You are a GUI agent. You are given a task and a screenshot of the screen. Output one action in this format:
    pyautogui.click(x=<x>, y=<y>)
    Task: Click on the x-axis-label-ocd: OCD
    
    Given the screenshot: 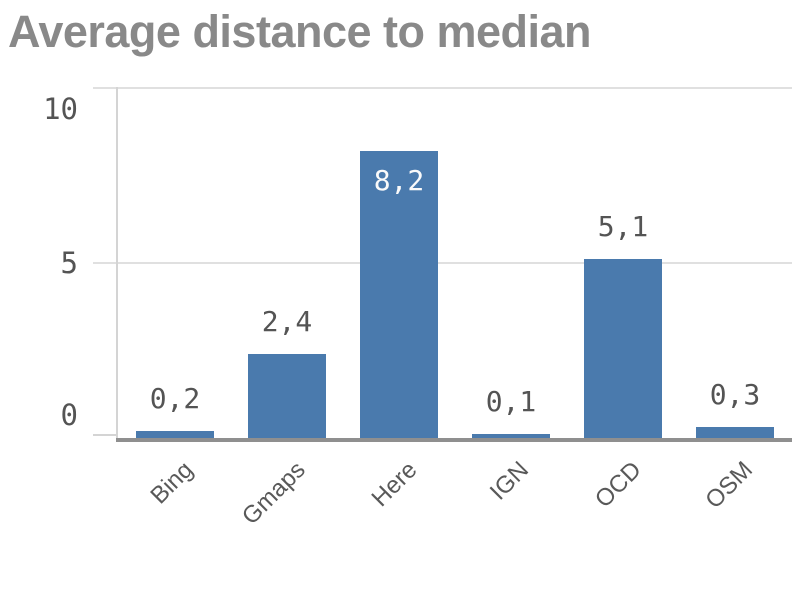 What is the action you would take?
    pyautogui.click(x=618, y=485)
    